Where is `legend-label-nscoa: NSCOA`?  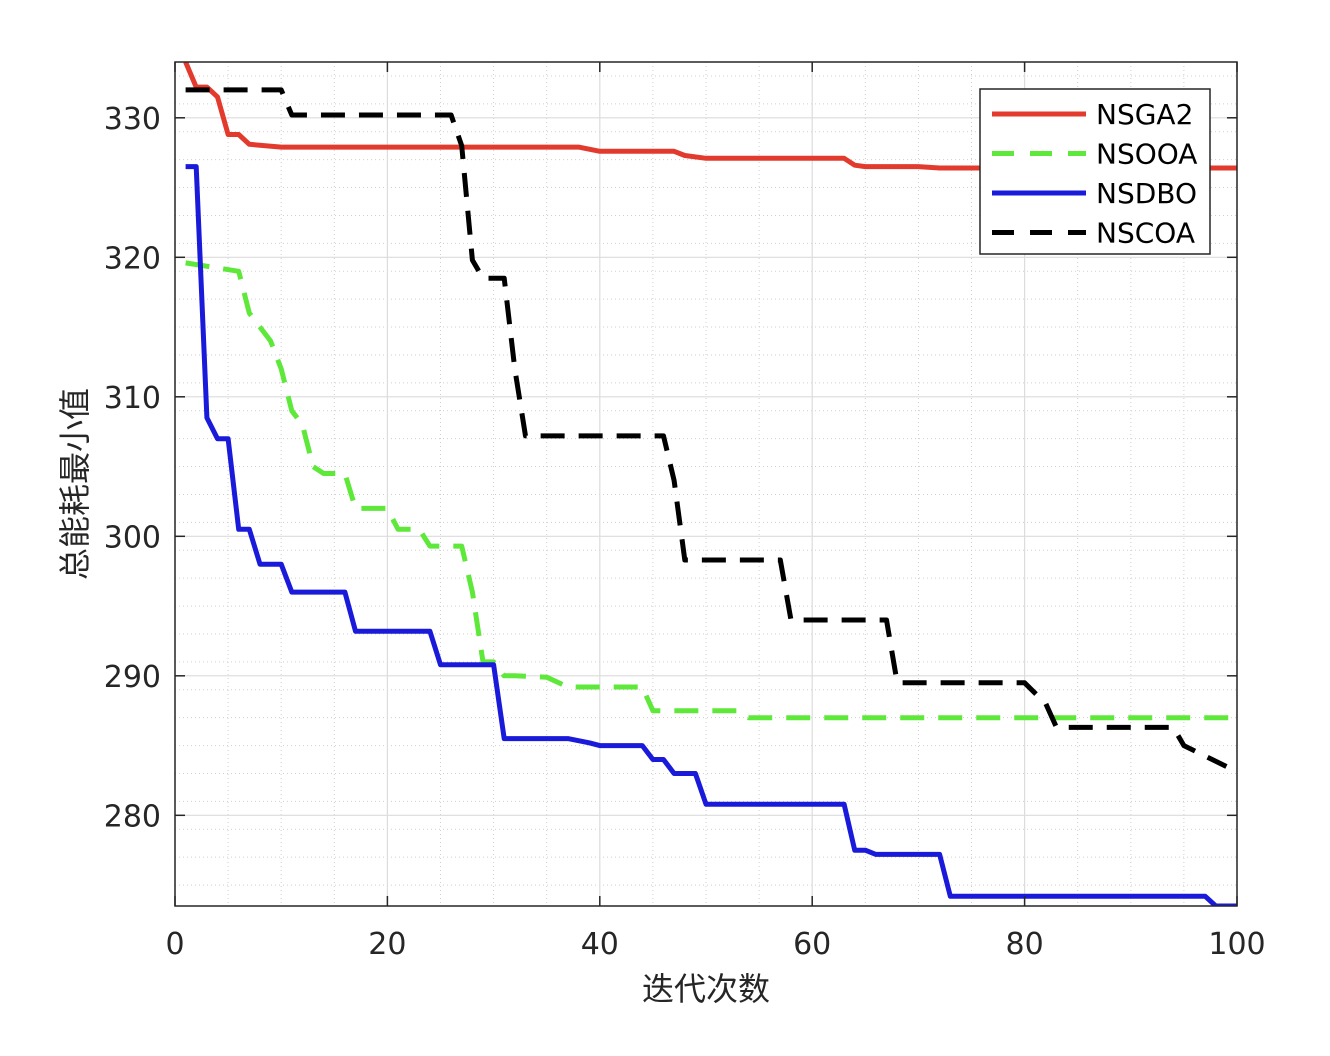
legend-label-nscoa: NSCOA is located at coordinates (1145, 233).